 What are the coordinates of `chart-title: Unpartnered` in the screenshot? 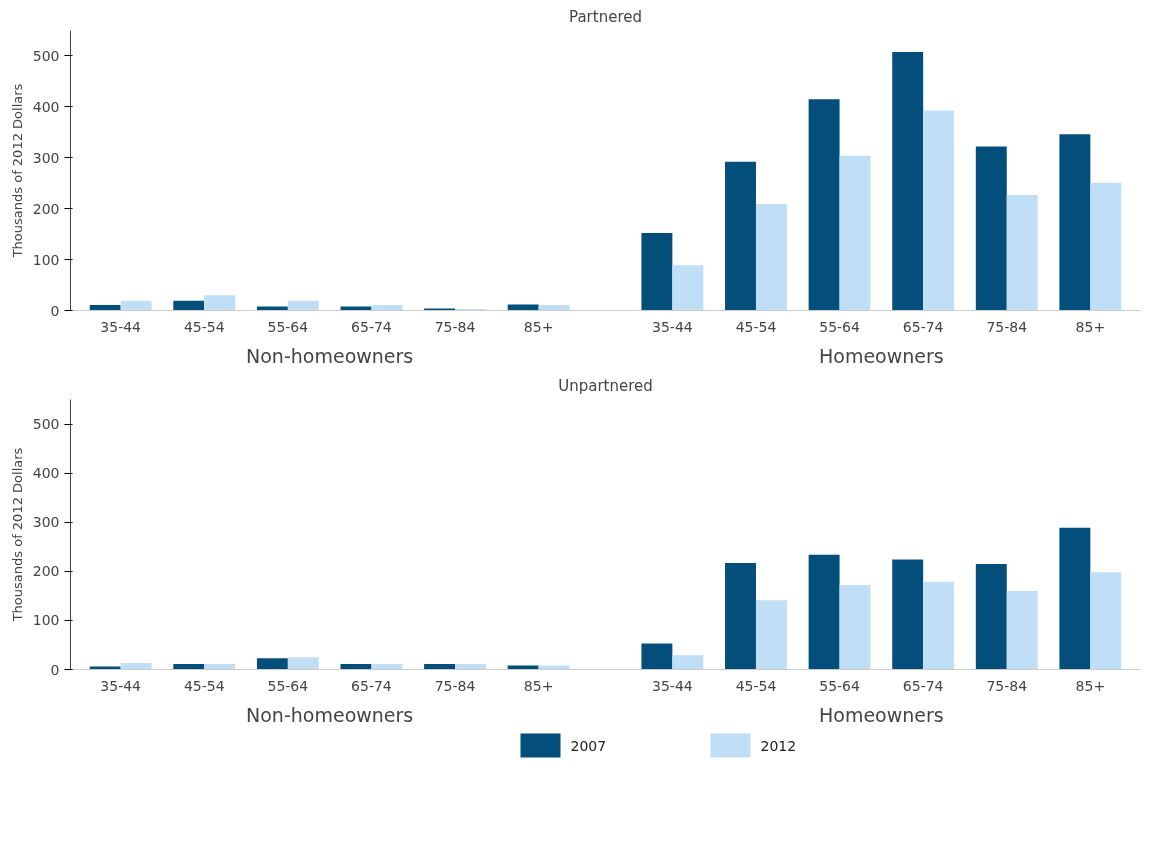 It's located at (605, 385).